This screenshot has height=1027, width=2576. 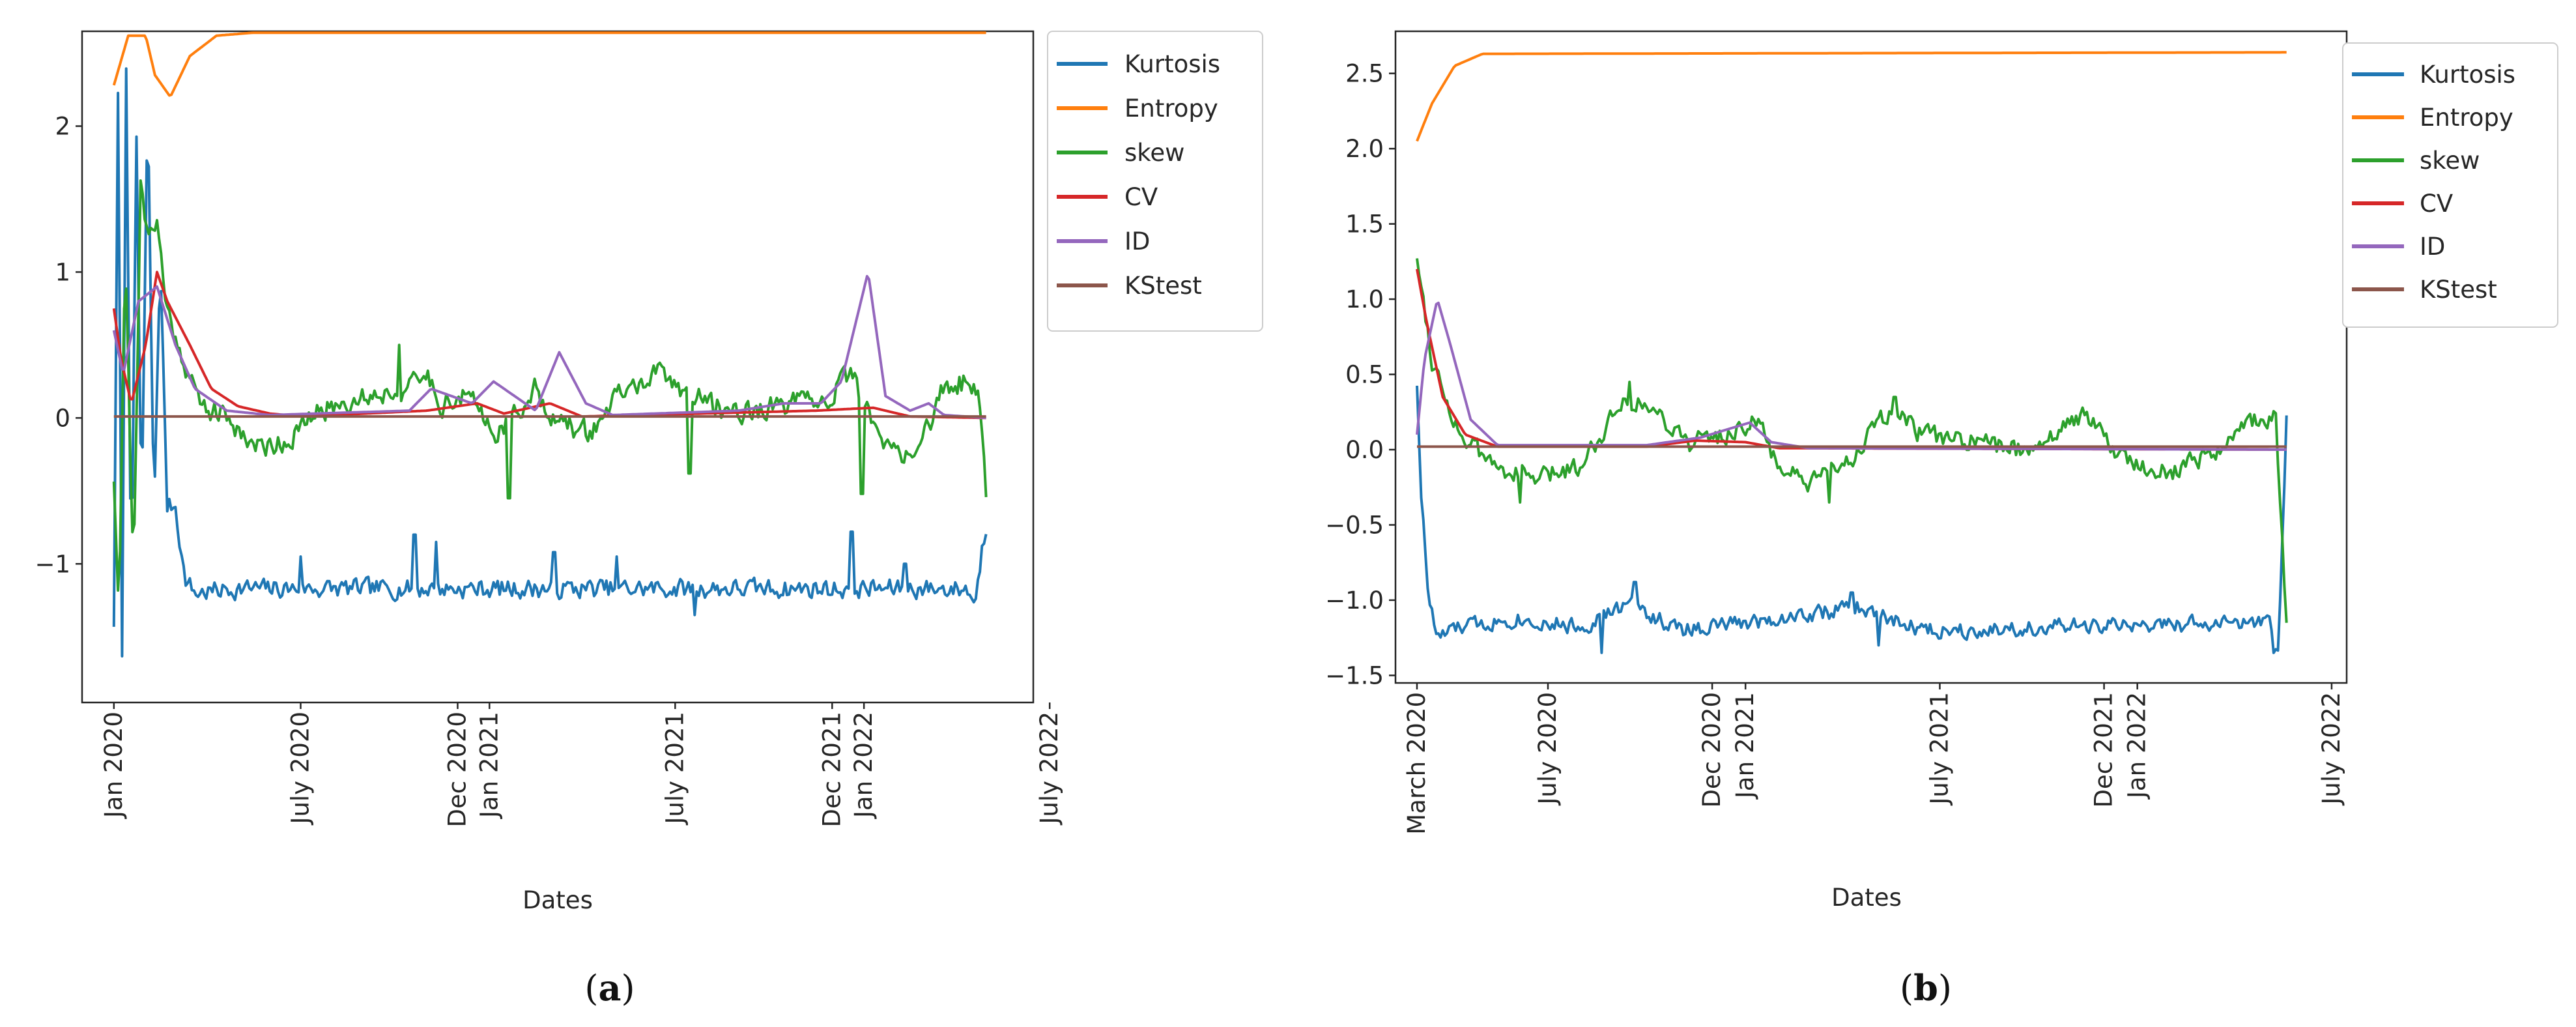 I want to click on y-tick-label: 0.0, so click(x=1365, y=450).